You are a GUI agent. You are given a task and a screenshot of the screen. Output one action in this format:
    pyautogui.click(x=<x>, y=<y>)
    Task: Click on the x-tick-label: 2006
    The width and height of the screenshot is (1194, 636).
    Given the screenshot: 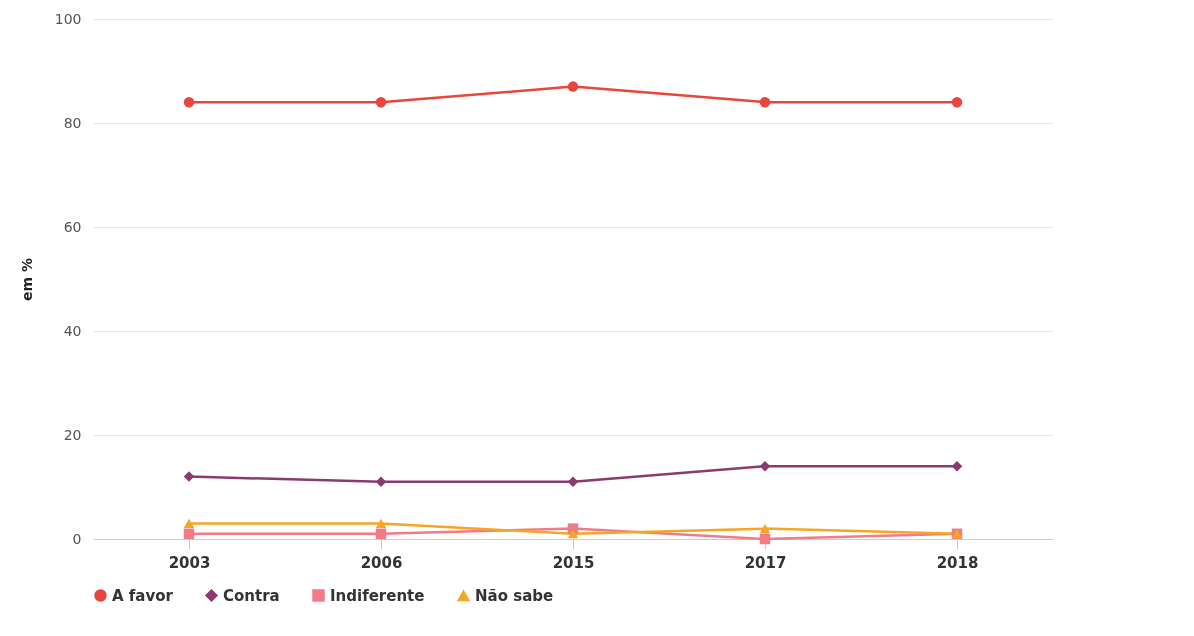 What is the action you would take?
    pyautogui.click(x=381, y=562)
    